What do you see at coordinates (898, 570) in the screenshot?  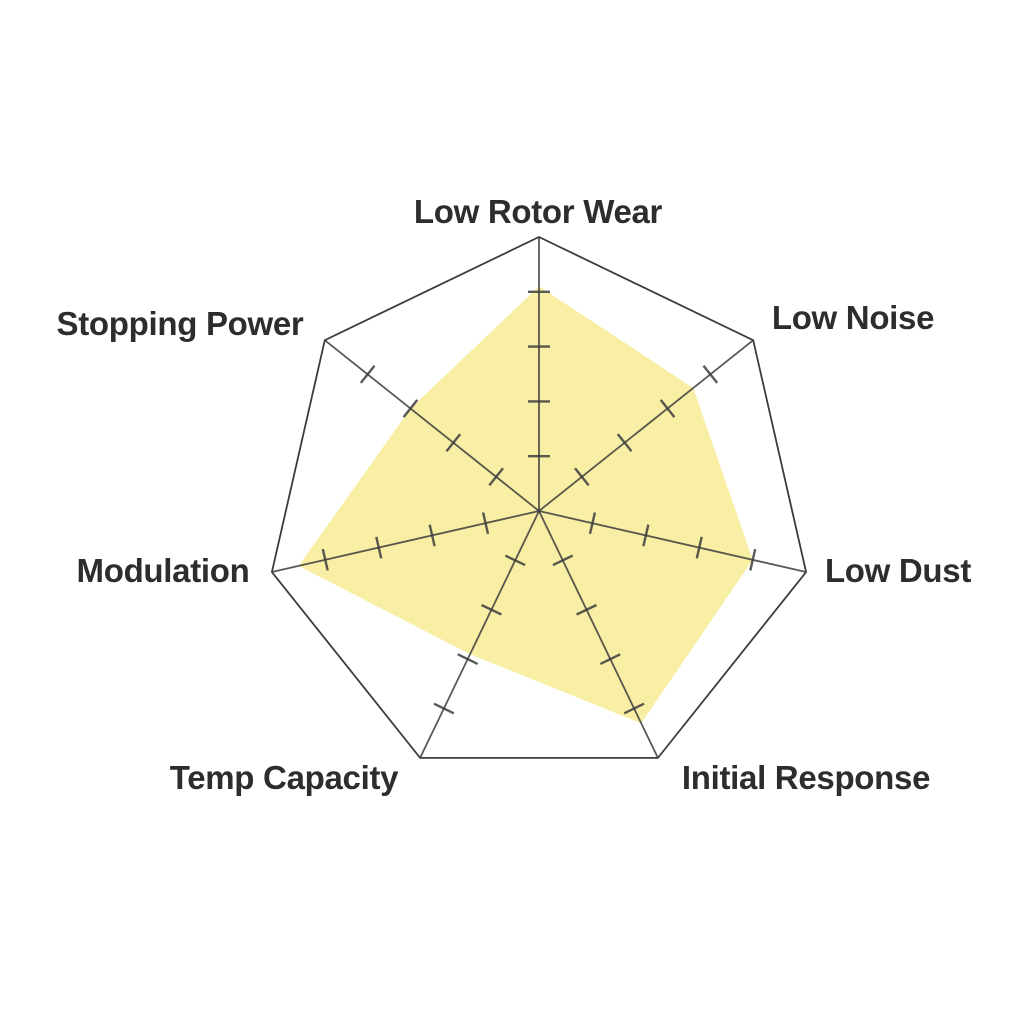 I see `axis-label-low-dust: Low Dust` at bounding box center [898, 570].